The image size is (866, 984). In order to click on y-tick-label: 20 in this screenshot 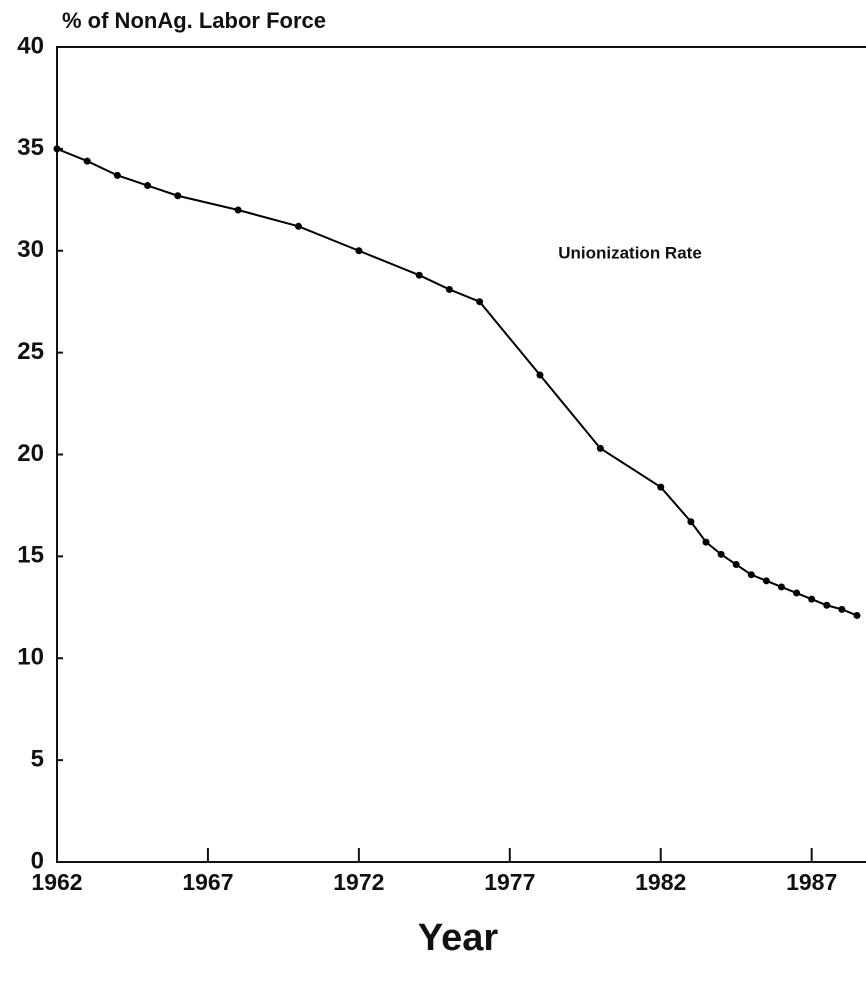, I will do `click(30, 453)`.